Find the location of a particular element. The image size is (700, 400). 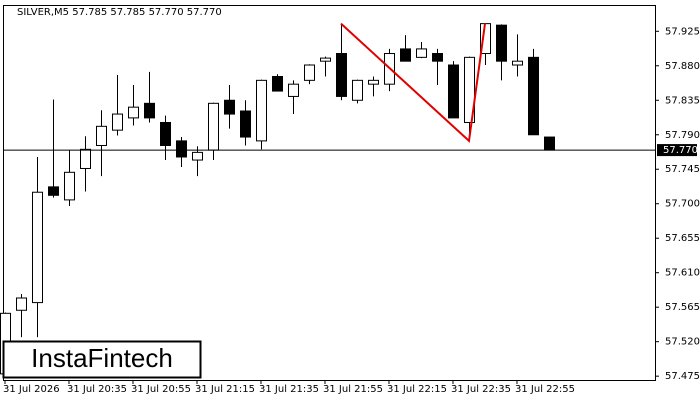

last-price-box is located at coordinates (677, 150).